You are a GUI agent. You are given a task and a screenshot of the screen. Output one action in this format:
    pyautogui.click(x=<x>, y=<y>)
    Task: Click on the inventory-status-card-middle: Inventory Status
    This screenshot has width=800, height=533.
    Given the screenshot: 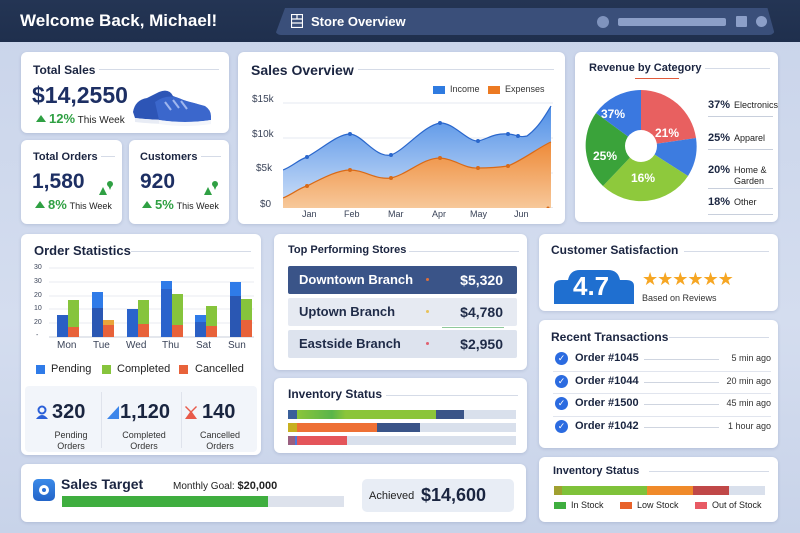 What is the action you would take?
    pyautogui.click(x=400, y=415)
    